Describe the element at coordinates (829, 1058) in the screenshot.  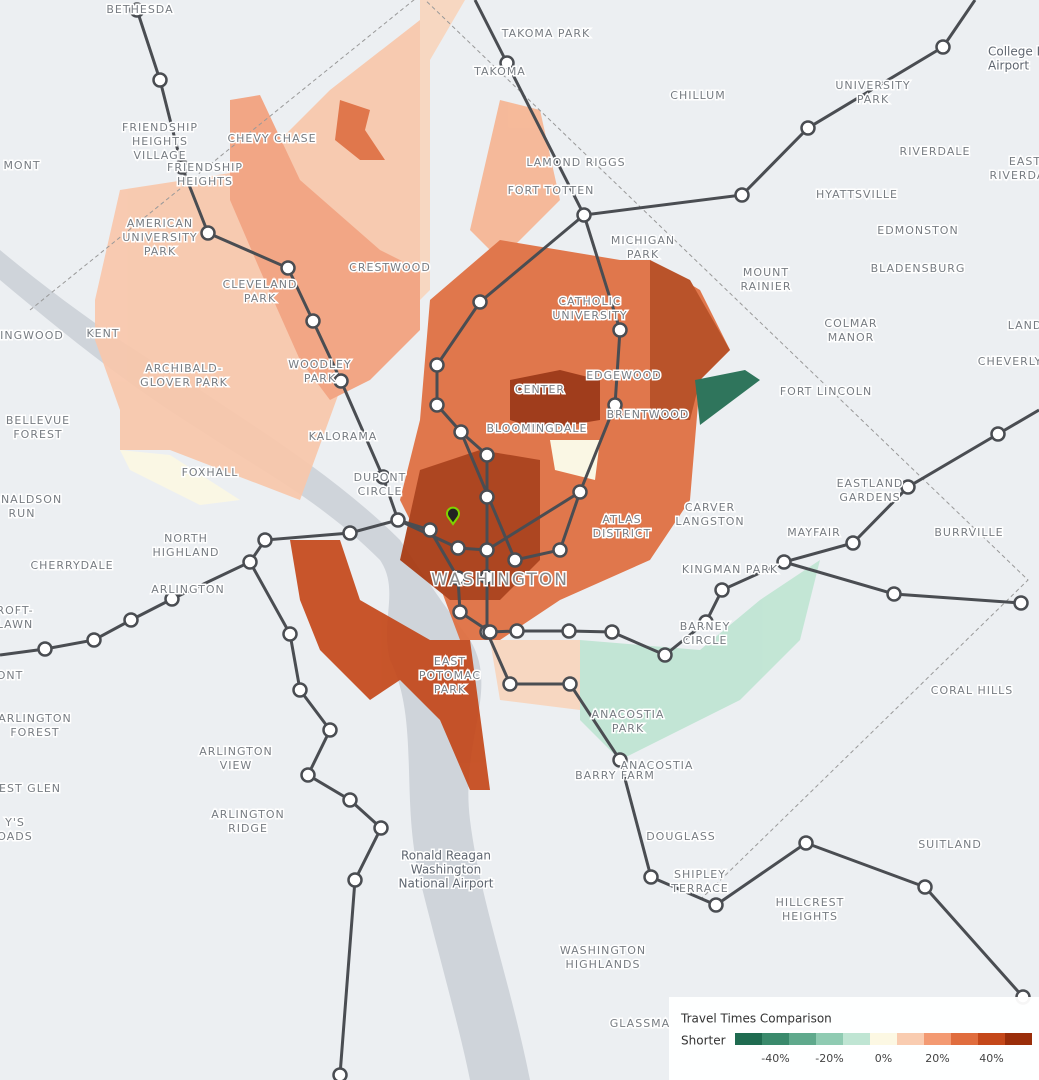
I see `legend-tick-label: -20%` at that location.